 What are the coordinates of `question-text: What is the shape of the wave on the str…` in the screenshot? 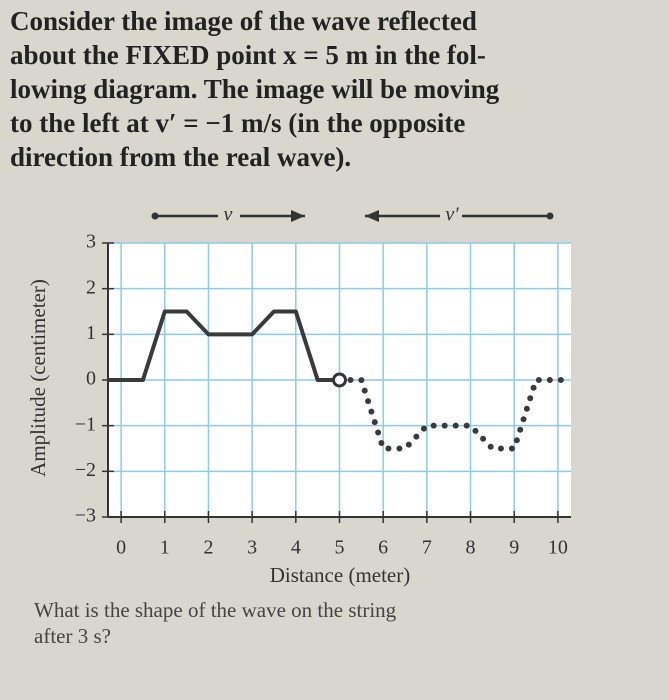 It's located at (215, 623).